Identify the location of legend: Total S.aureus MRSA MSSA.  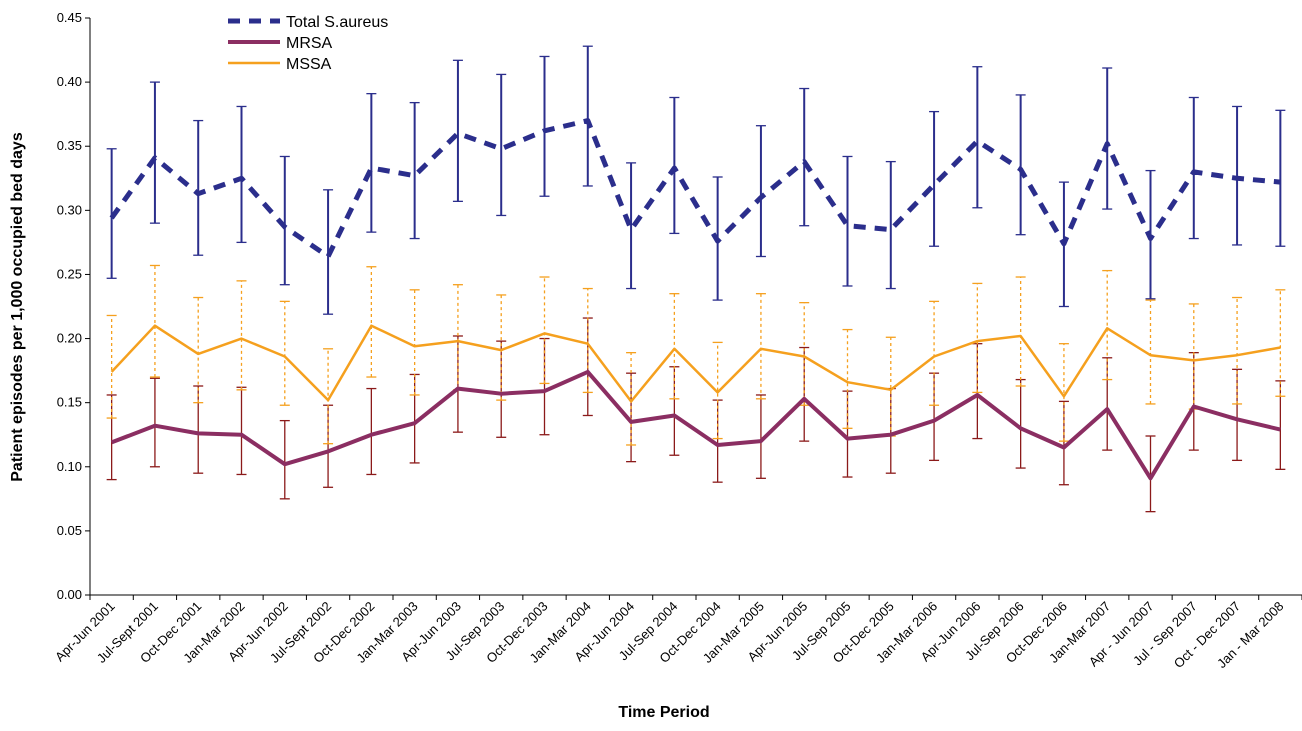
(308, 43).